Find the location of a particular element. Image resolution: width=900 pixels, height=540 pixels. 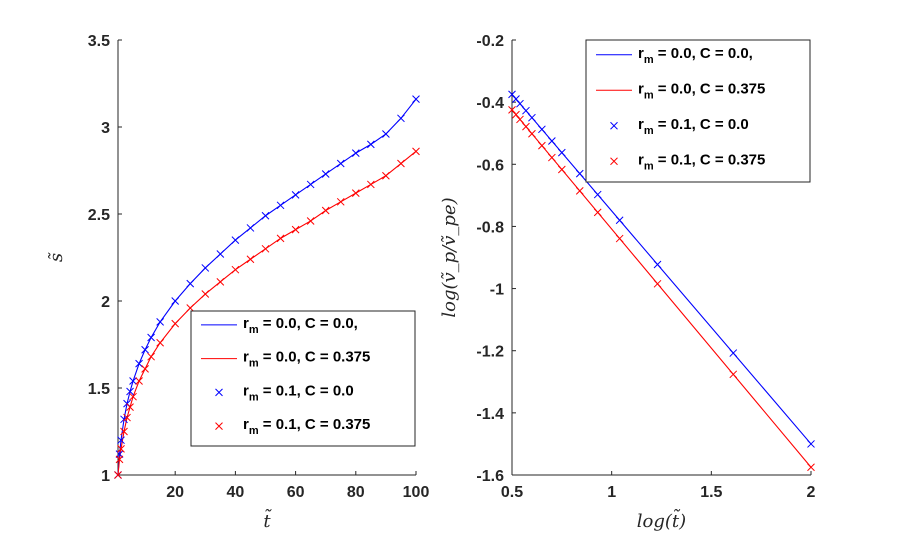

x-tick-label: 1 is located at coordinates (611, 492).